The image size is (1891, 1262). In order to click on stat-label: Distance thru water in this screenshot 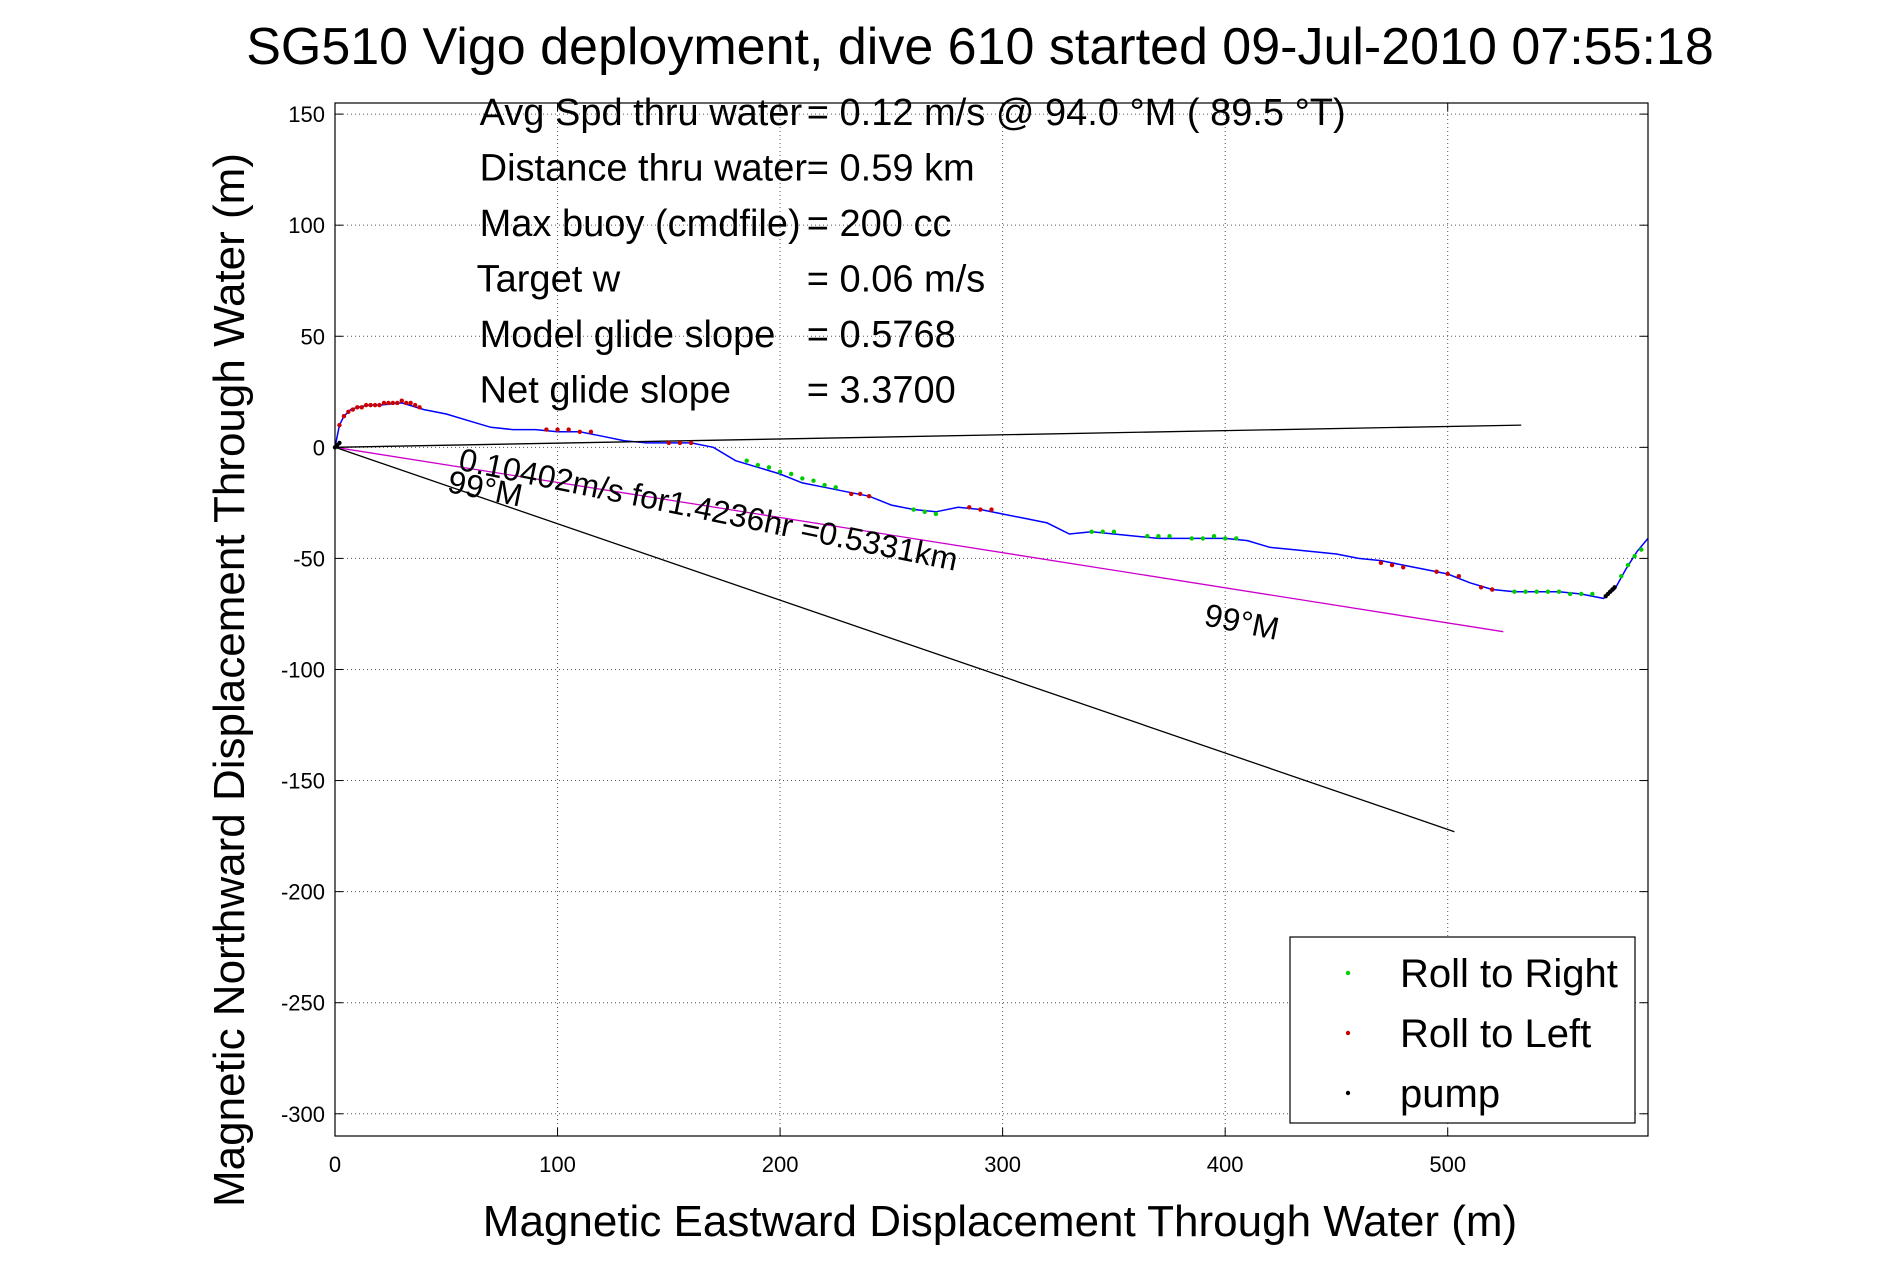, I will do `click(644, 169)`.